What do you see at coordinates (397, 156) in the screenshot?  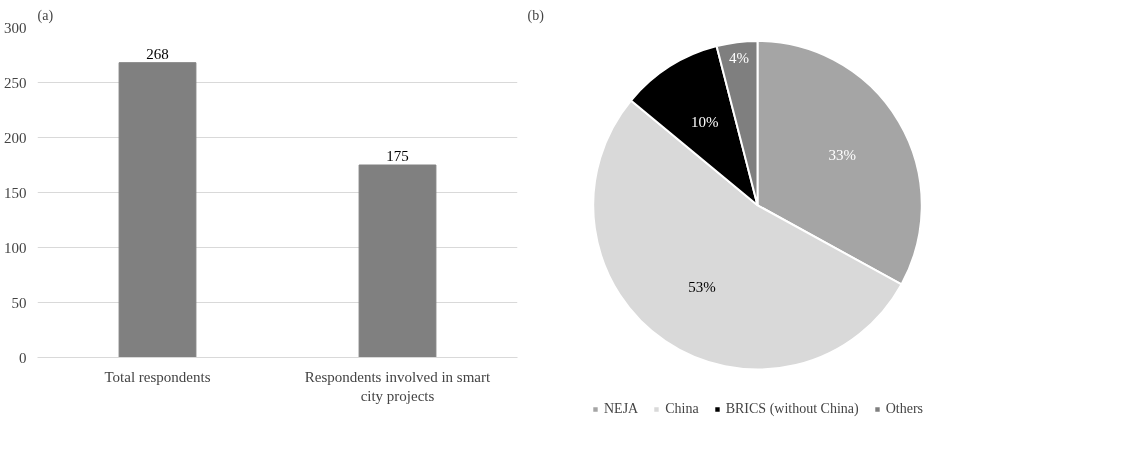 I see `data-label: 175` at bounding box center [397, 156].